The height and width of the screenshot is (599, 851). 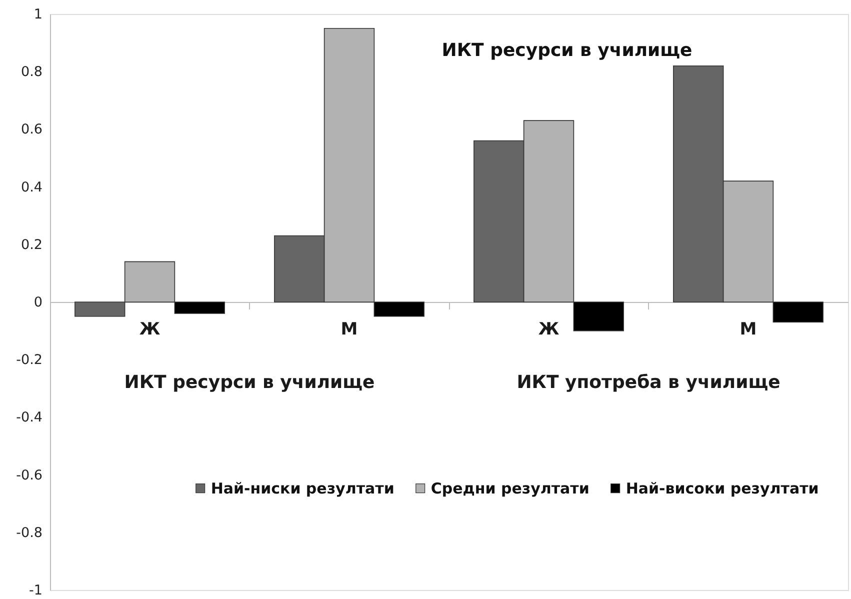 I want to click on y-tick-label: 1, so click(x=38, y=14).